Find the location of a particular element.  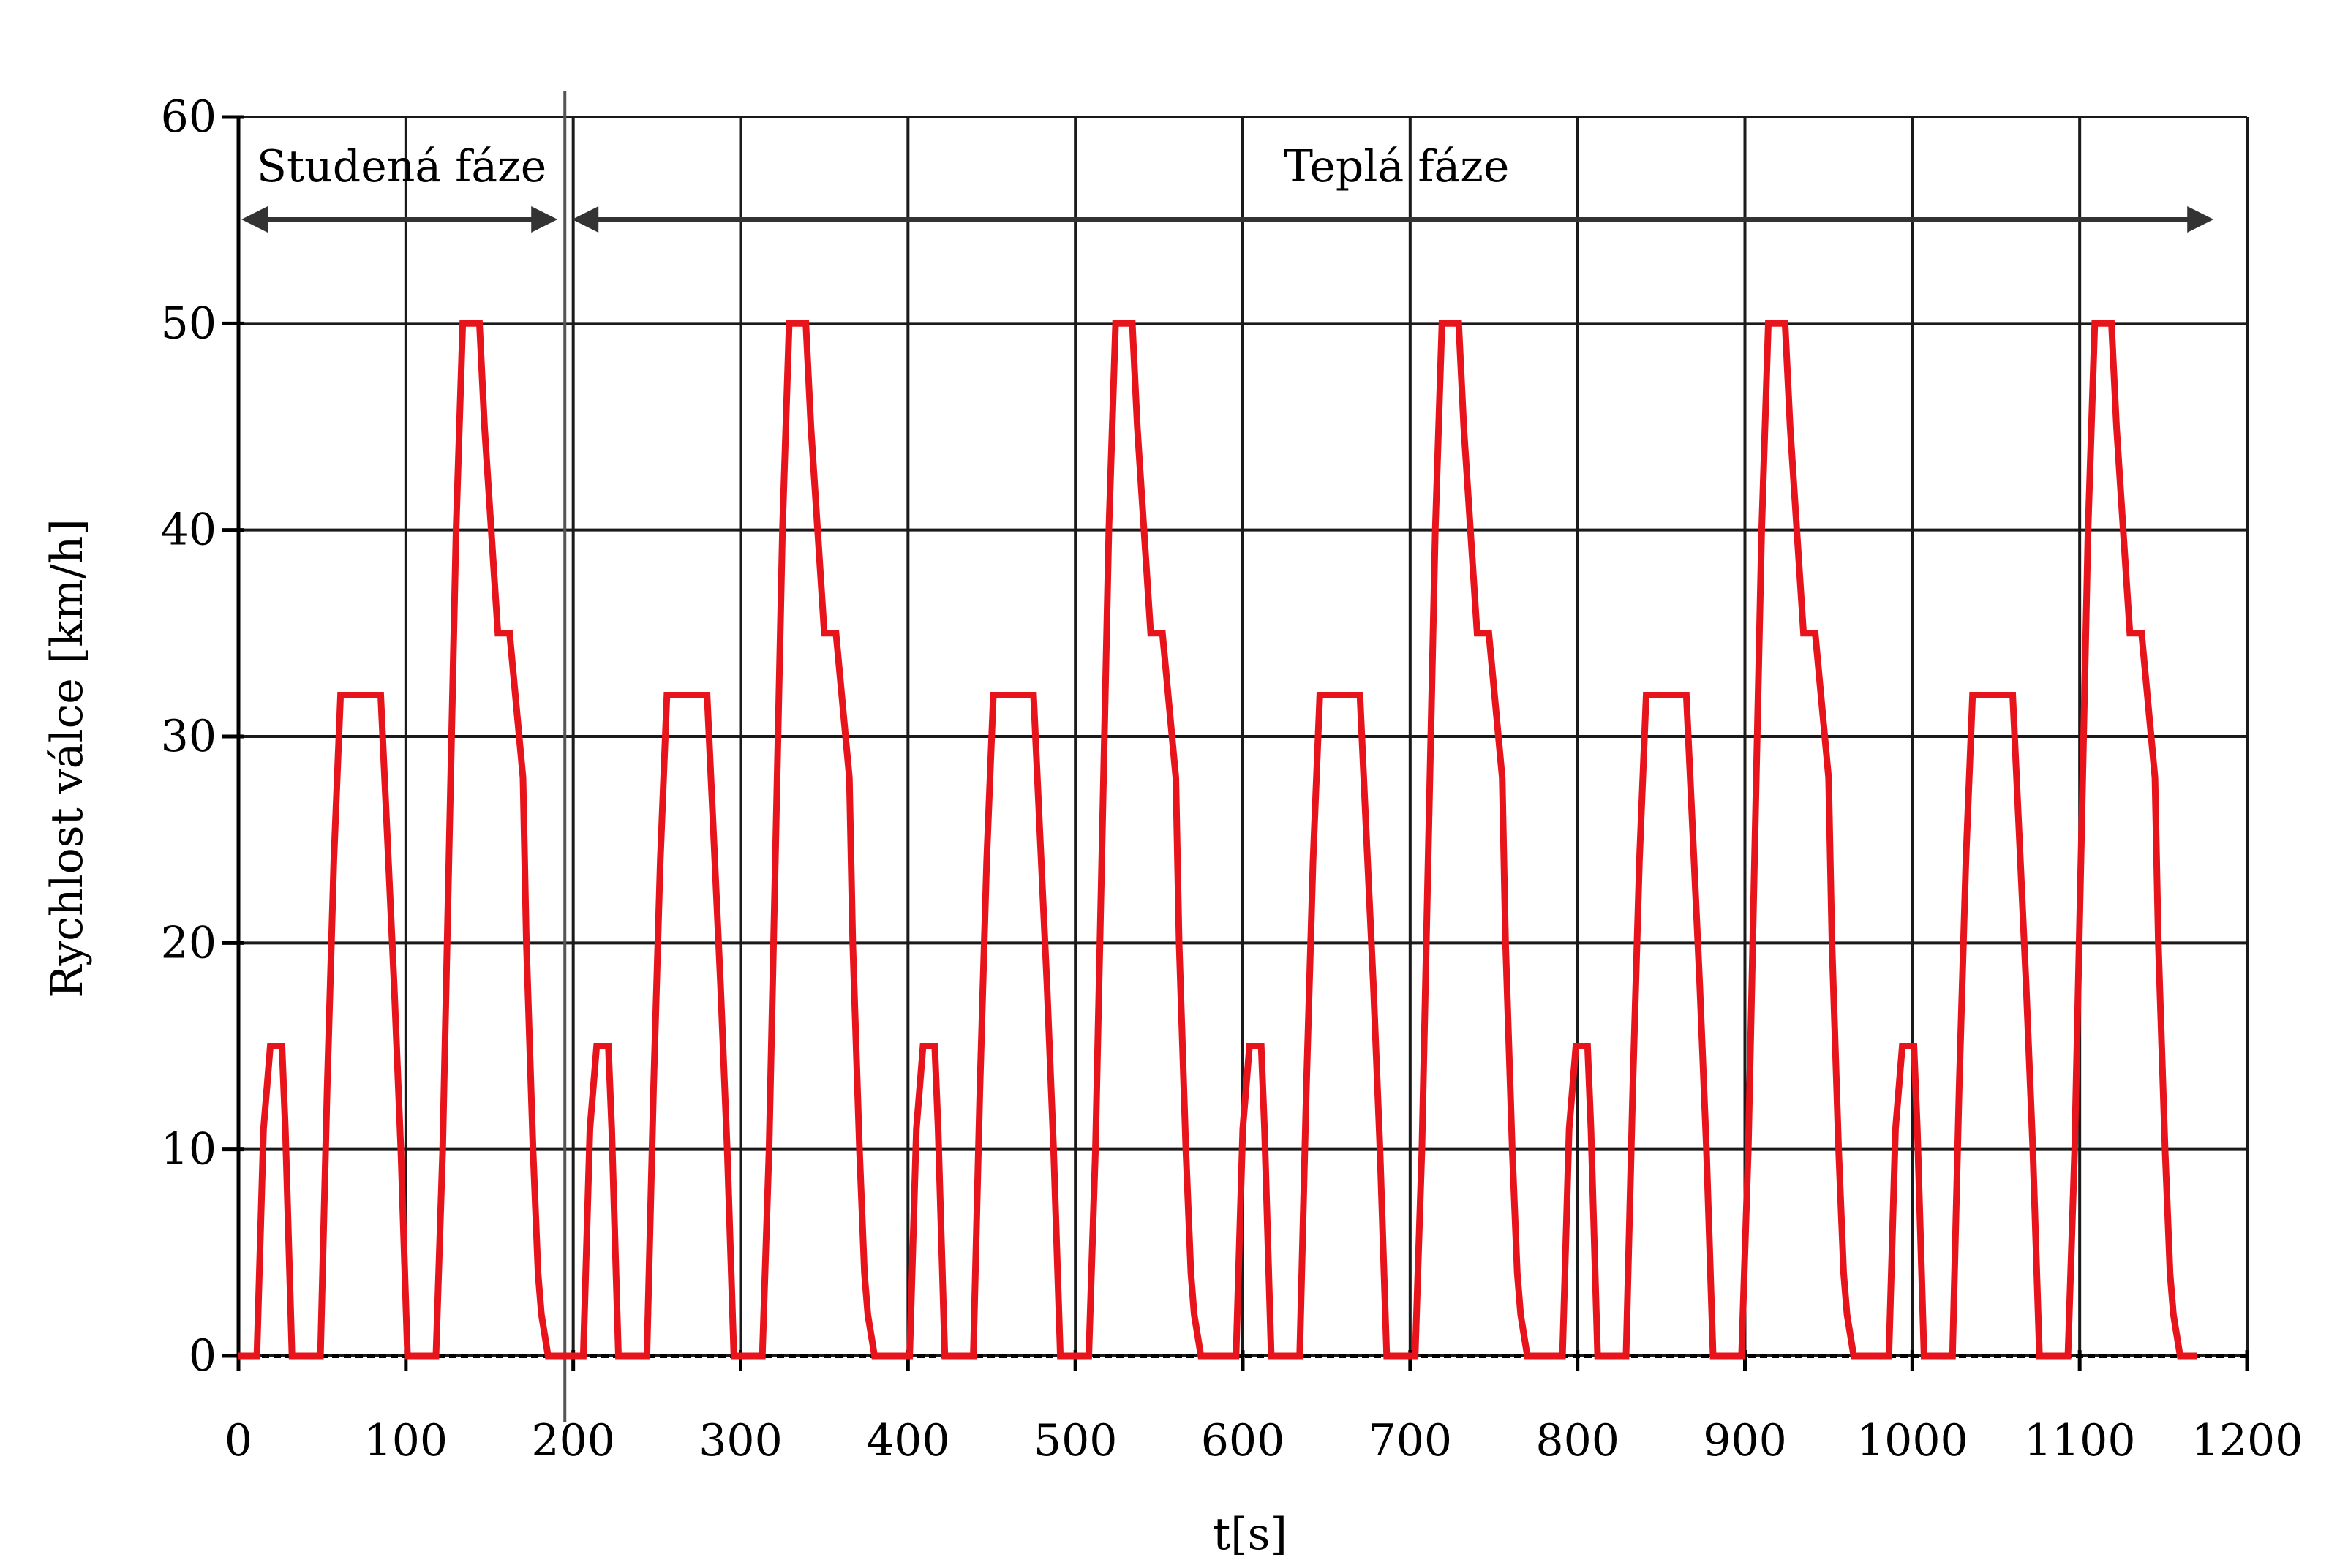

warm-phase-label: Teplá fáze is located at coordinates (1396, 166).